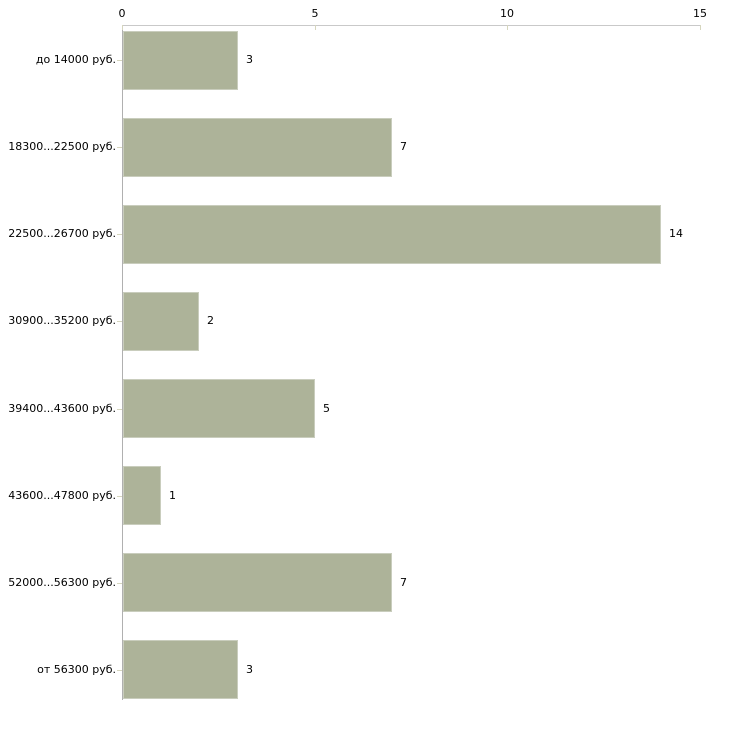 This screenshot has width=730, height=730. I want to click on bar-value-label: 14, so click(676, 233).